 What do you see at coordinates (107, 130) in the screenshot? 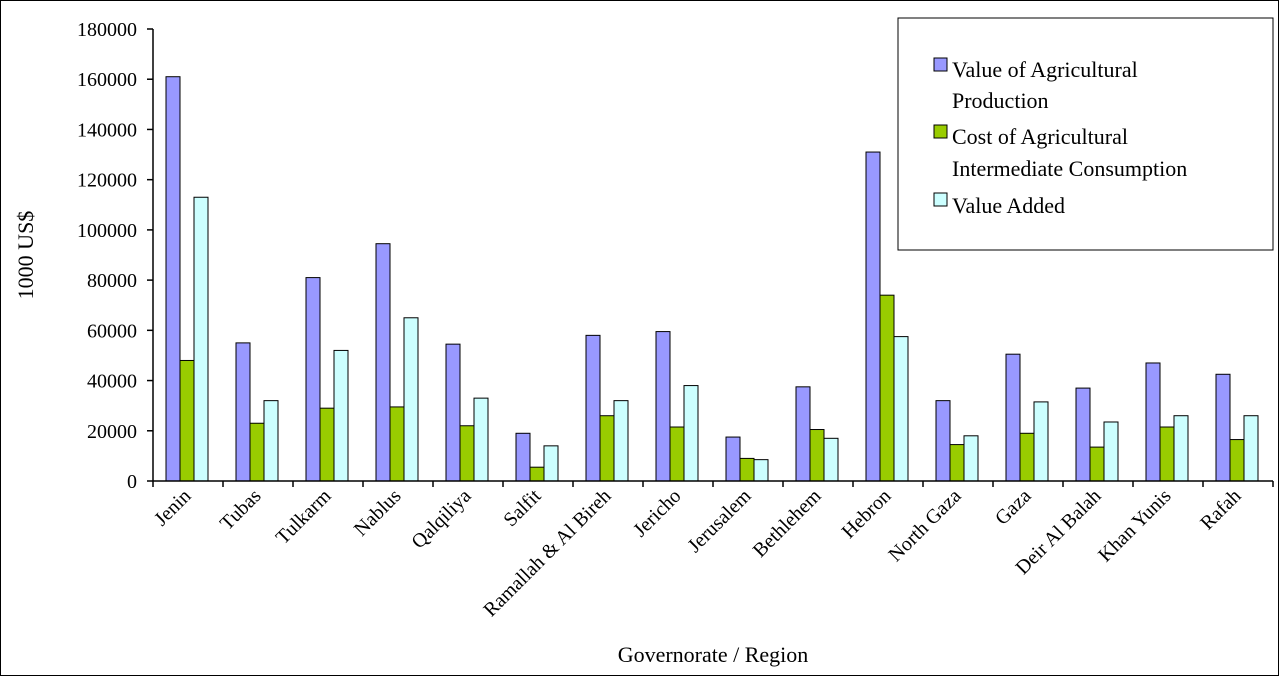
I see `y-tick-label: 140000` at bounding box center [107, 130].